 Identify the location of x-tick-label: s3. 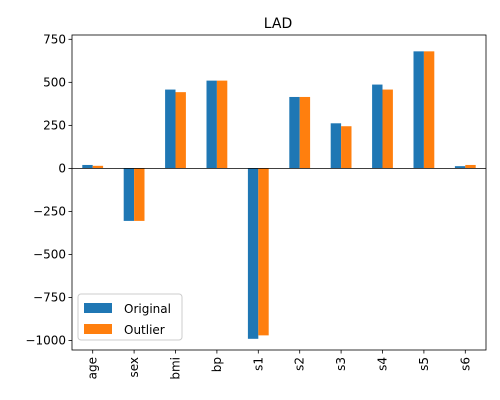
(341, 364).